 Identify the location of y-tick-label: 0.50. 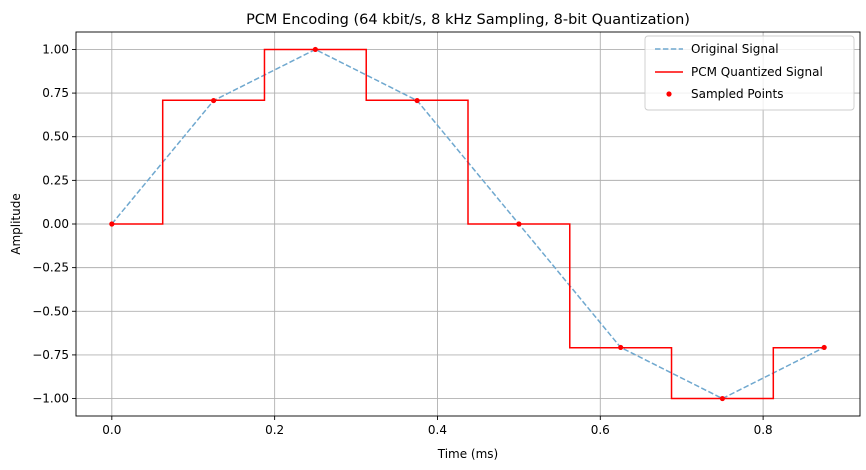
(55, 137).